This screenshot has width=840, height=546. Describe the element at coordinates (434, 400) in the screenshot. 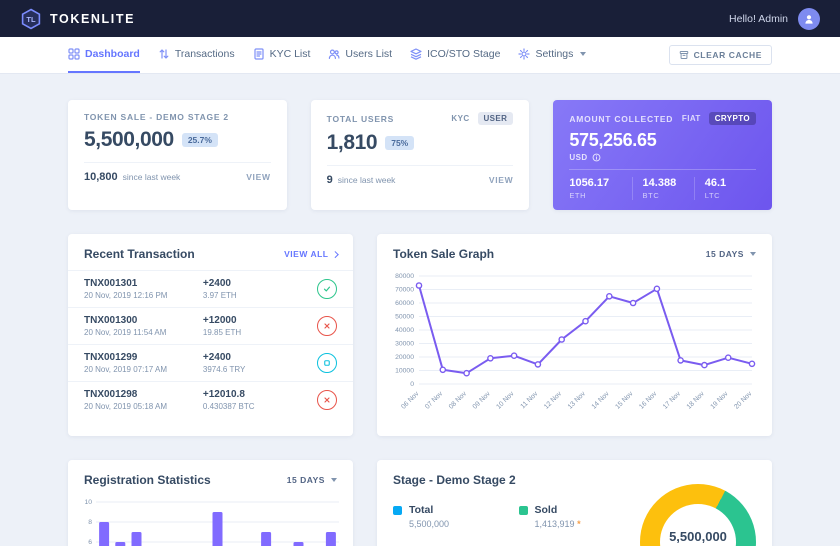

I see `svg-text: 07 Nov` at that location.